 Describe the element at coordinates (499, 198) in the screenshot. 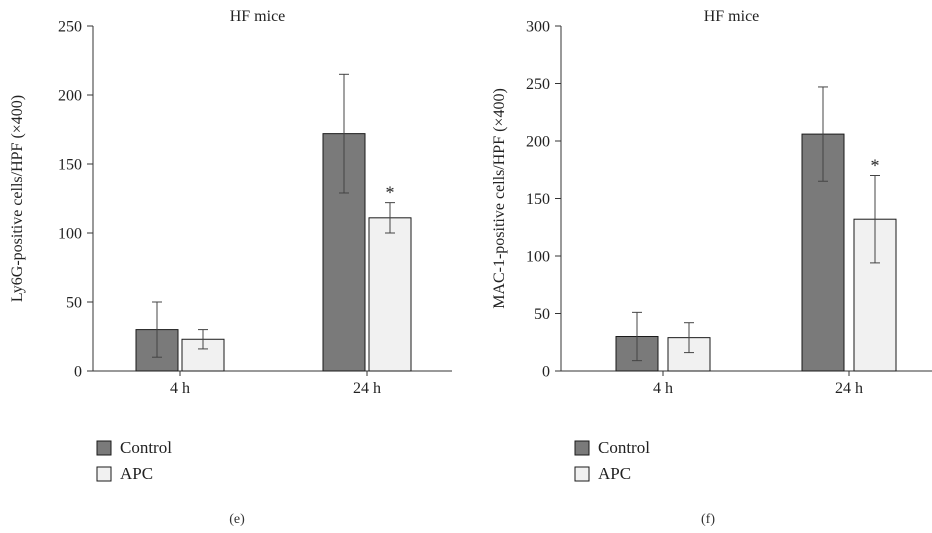

I see `y-axis-label: MAC-1-positive cells/HPF (×400)` at that location.